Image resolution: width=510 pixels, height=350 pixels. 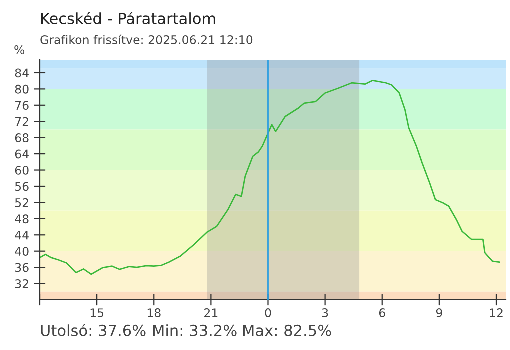 I want to click on y-tick-label: 80, so click(x=22, y=89).